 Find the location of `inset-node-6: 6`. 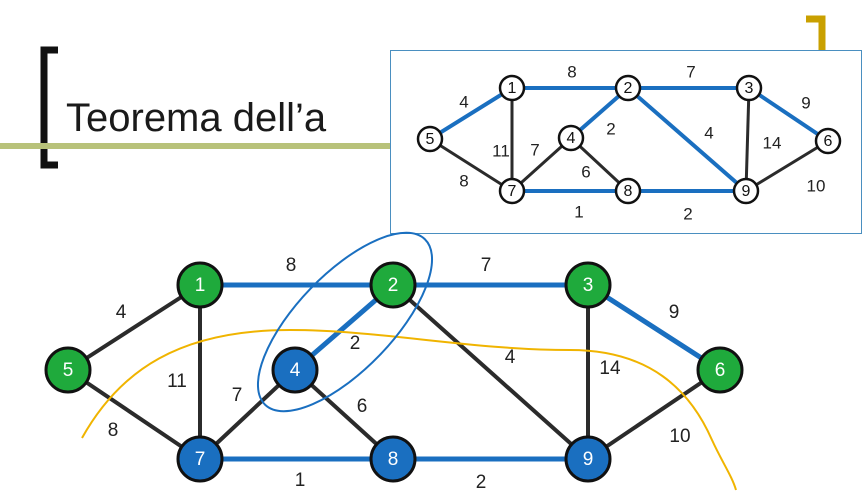

inset-node-6: 6 is located at coordinates (828, 141).